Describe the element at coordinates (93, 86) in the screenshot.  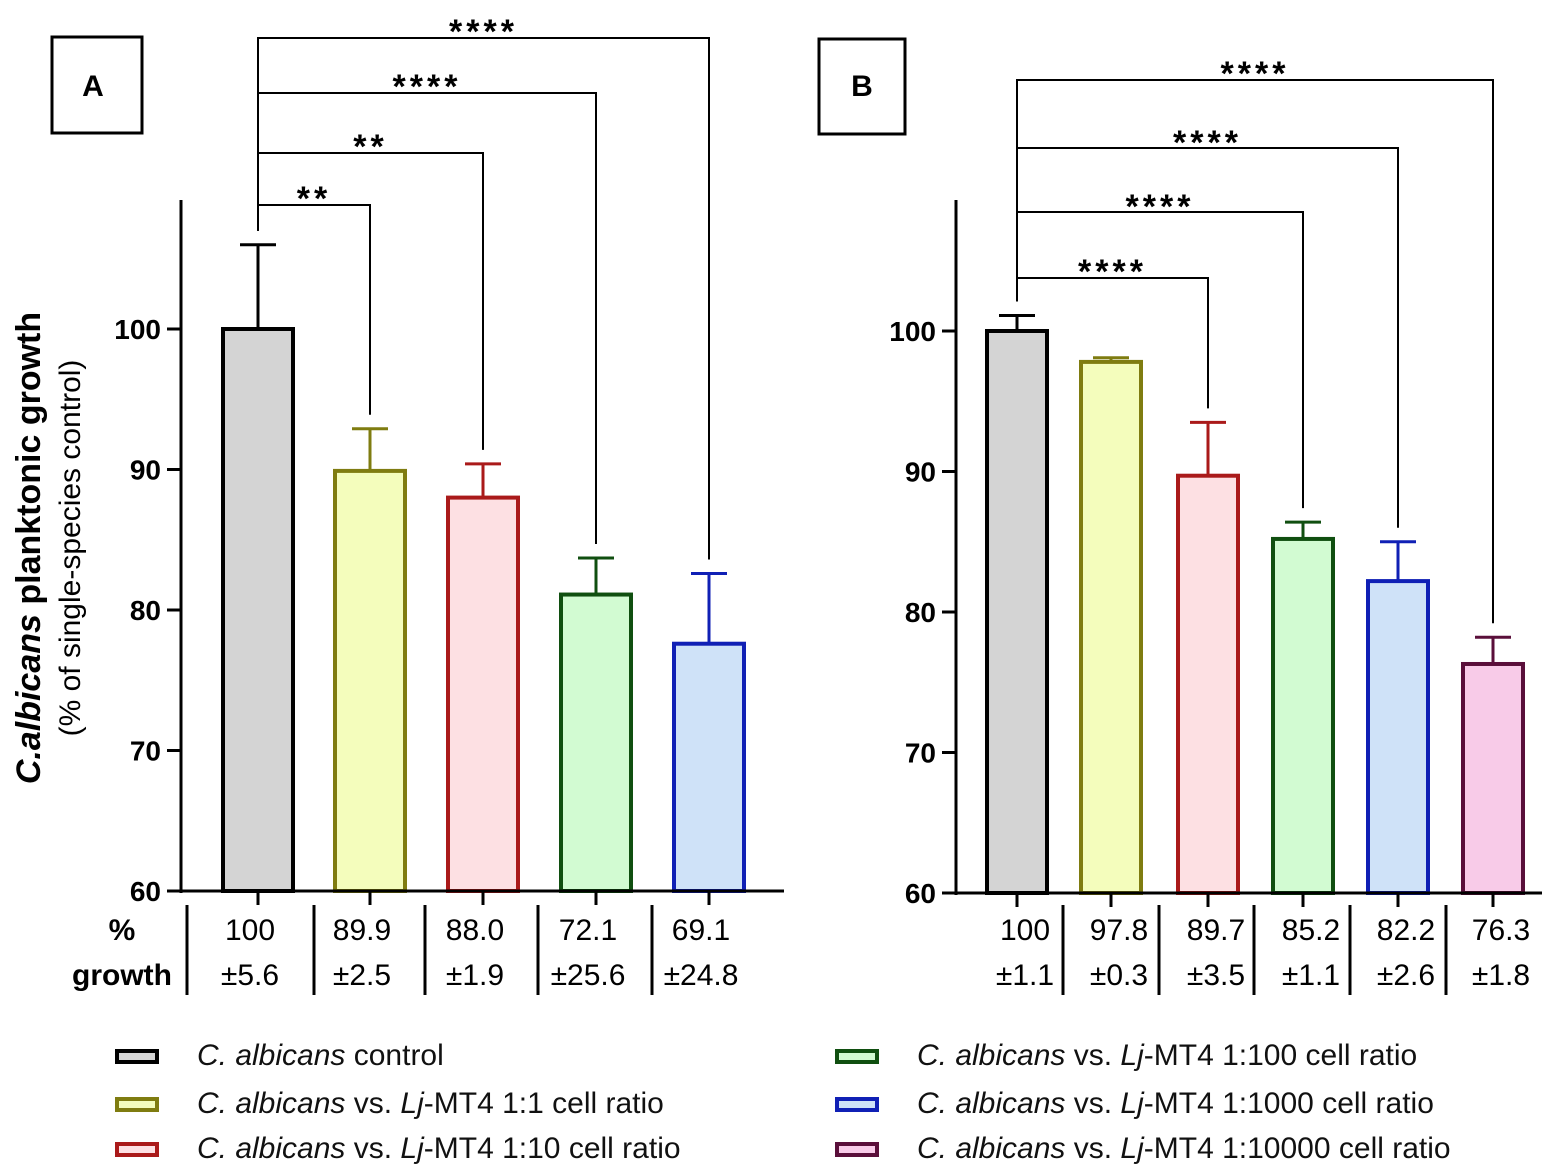
I see `panel-a-label: A` at that location.